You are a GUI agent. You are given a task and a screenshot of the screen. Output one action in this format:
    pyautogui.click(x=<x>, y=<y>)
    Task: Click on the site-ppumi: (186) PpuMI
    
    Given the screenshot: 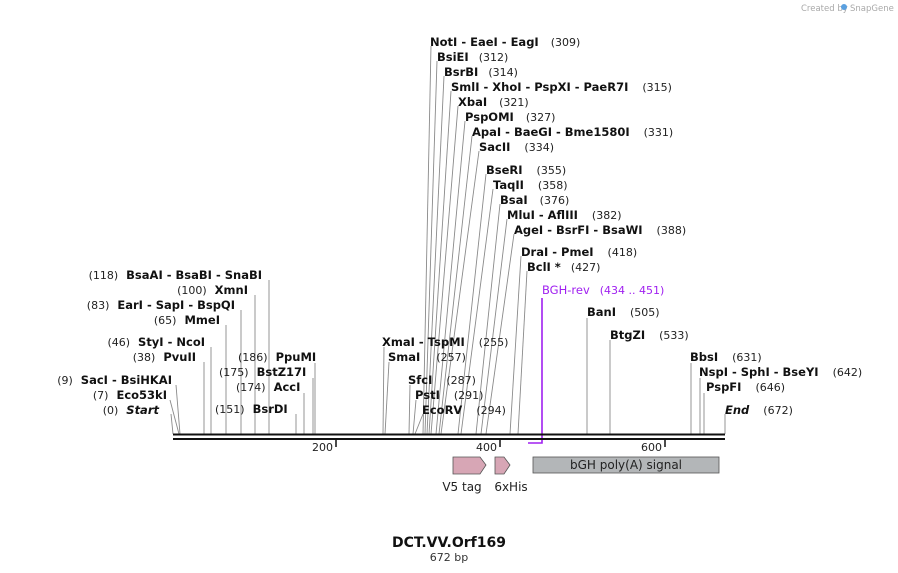 What is the action you would take?
    pyautogui.click(x=277, y=357)
    